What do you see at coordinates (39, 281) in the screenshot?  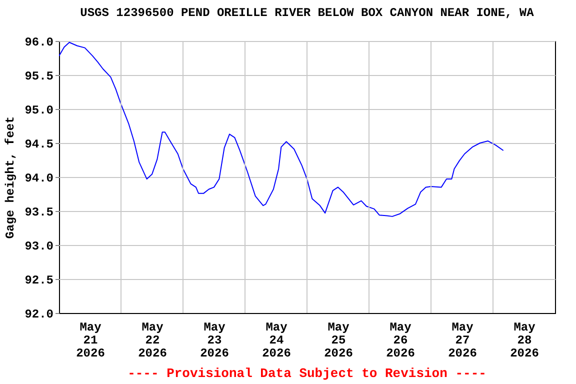 I see `y-tick-label: 92.5` at bounding box center [39, 281].